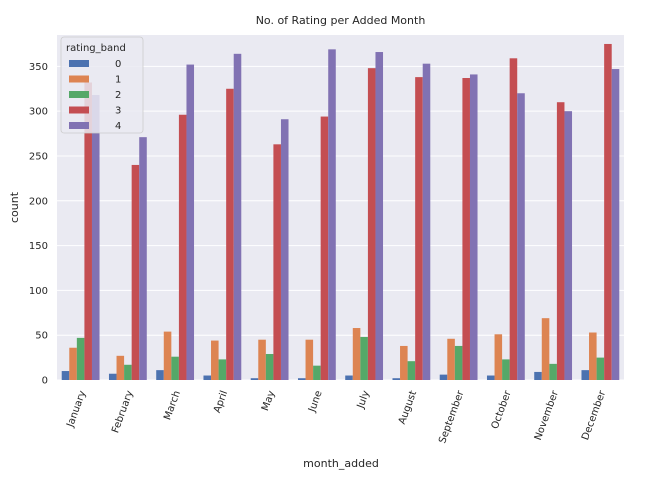 This screenshot has height=480, width=646. What do you see at coordinates (38, 291) in the screenshot?
I see `y-tick-label: 100` at bounding box center [38, 291].